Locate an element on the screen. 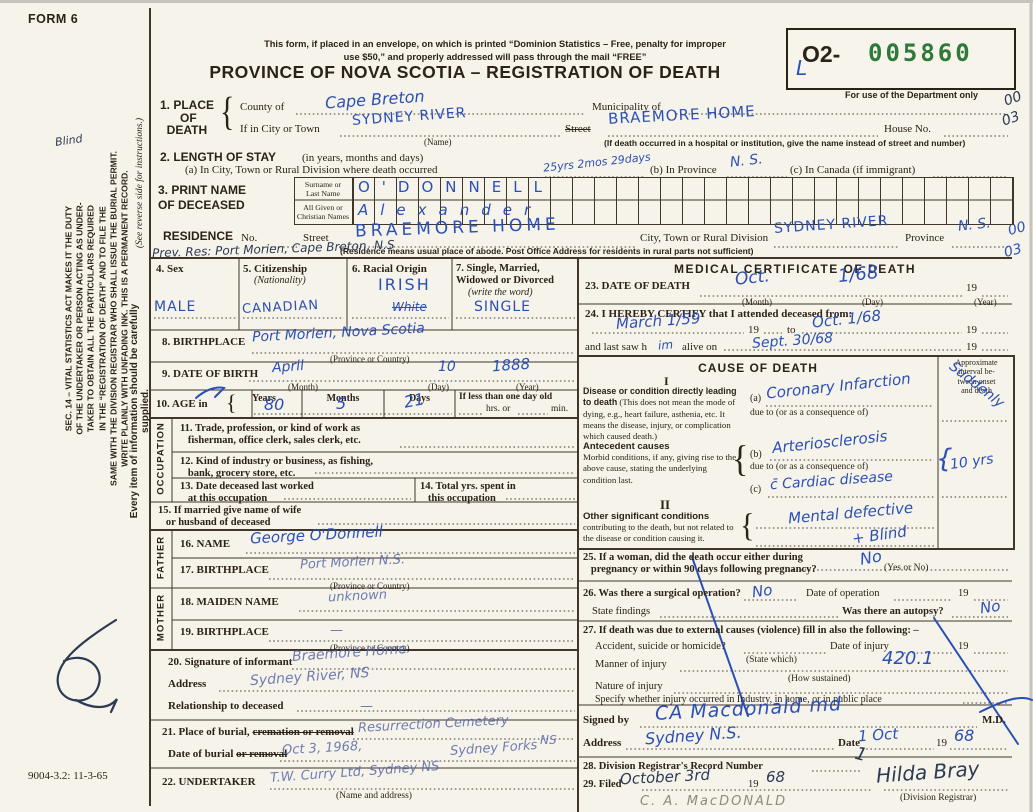 The width and height of the screenshot is (1033, 812). autopsy-label: Was there an autopsy? is located at coordinates (893, 611).